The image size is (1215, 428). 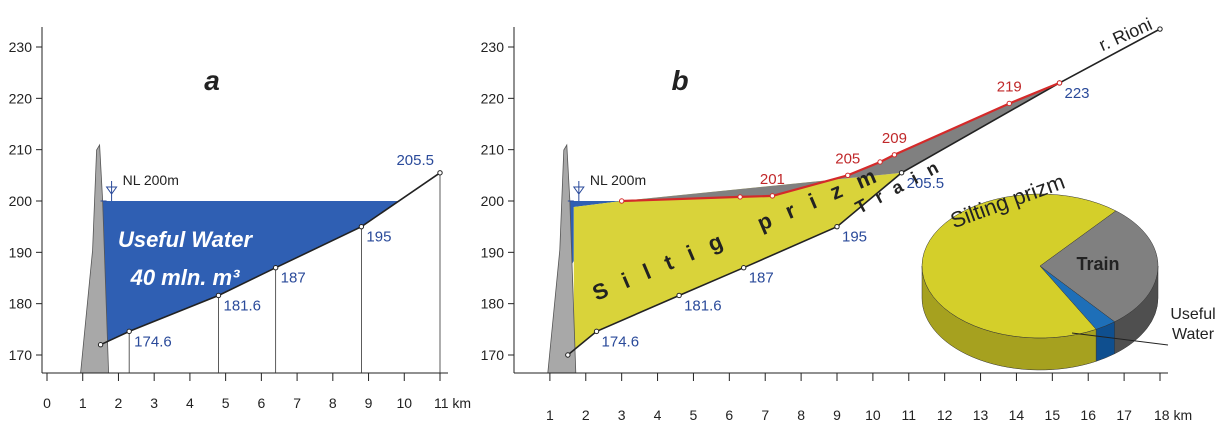 What do you see at coordinates (1120, 339) in the screenshot?
I see `leader-line` at bounding box center [1120, 339].